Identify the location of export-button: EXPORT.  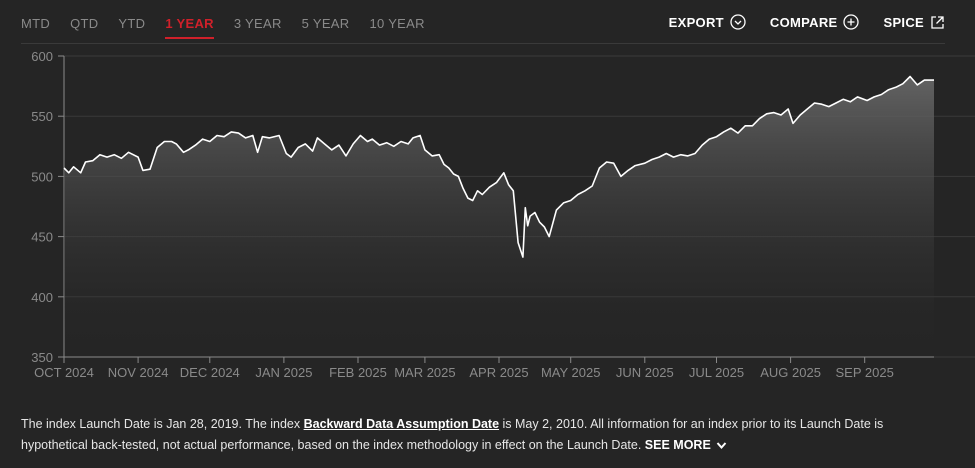
(707, 22).